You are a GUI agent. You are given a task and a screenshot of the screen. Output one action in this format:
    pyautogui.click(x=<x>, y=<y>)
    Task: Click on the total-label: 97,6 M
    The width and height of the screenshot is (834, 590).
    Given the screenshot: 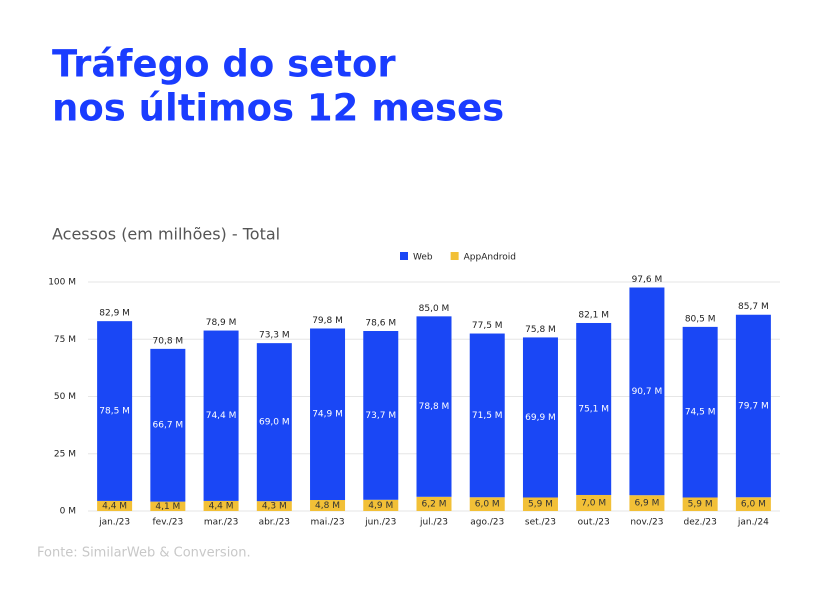 What is the action you would take?
    pyautogui.click(x=647, y=280)
    